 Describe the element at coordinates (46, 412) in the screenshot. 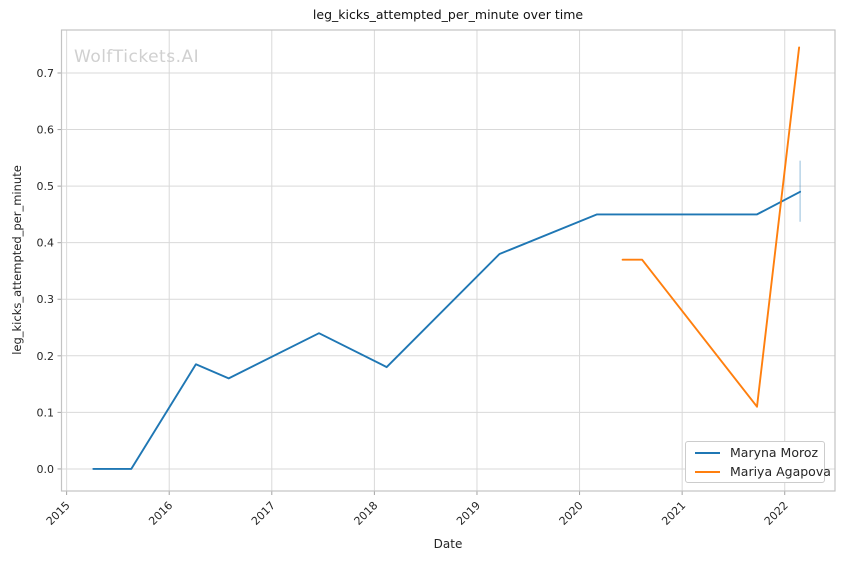

I see `y-tick-label: 0.1` at that location.